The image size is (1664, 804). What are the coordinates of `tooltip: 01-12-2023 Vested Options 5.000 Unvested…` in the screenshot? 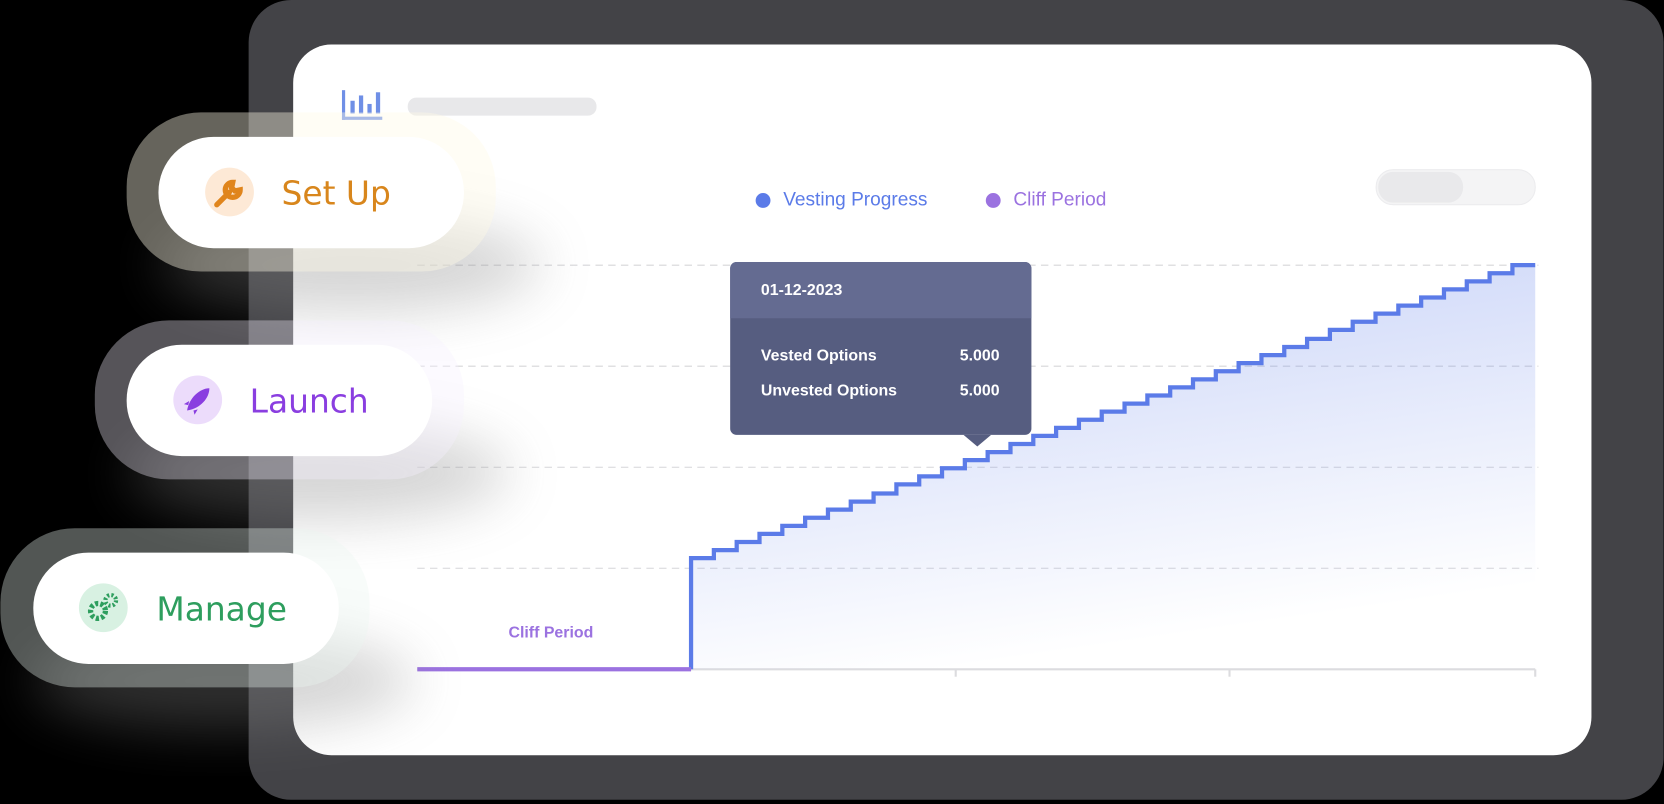 It's located at (881, 354).